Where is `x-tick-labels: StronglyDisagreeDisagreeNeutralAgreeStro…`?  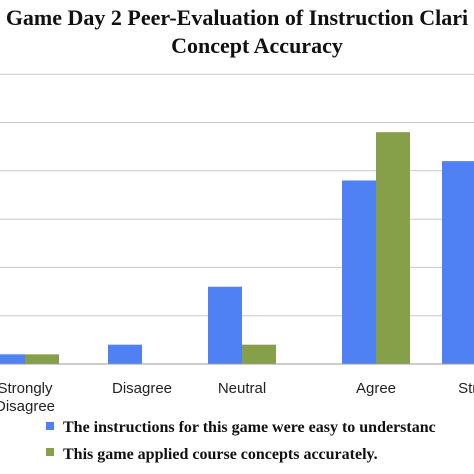 x-tick-labels: StronglyDisagreeDisagreeNeutralAgreeStro… is located at coordinates (237, 397).